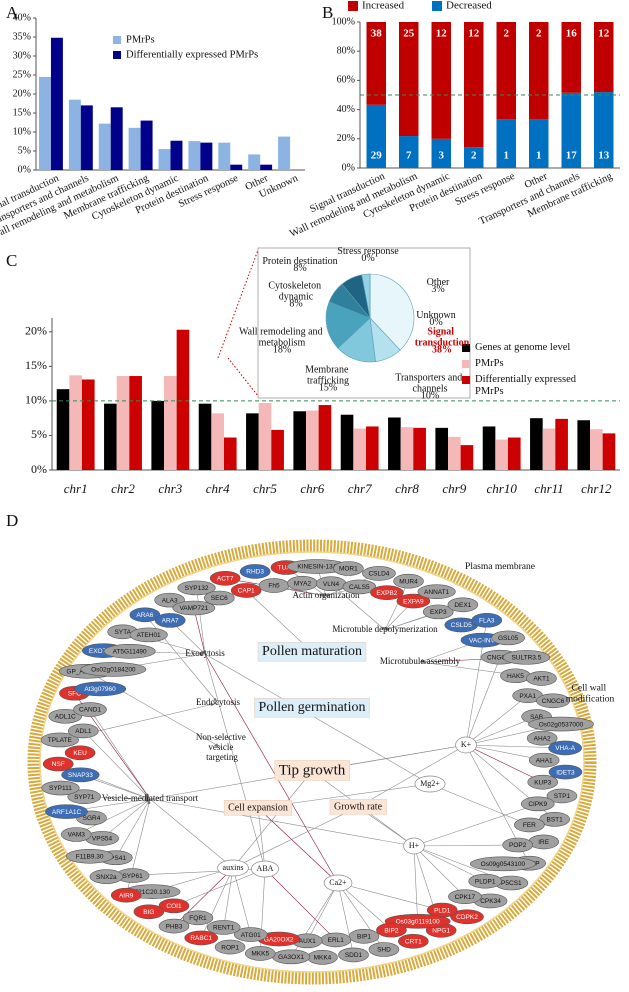 The width and height of the screenshot is (629, 992). What do you see at coordinates (36, 365) in the screenshot?
I see `y-tick-label: 15%` at bounding box center [36, 365].